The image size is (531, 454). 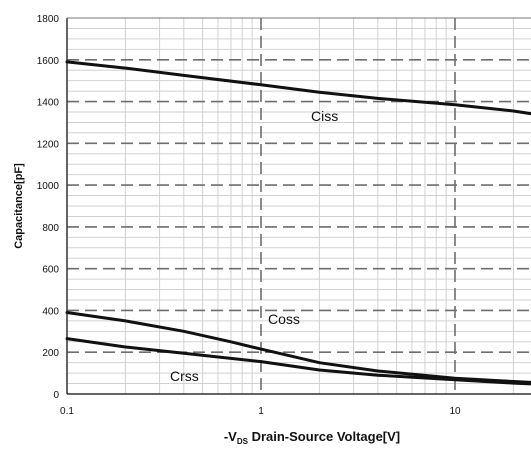 I want to click on series-line-coss, so click(x=298, y=347).